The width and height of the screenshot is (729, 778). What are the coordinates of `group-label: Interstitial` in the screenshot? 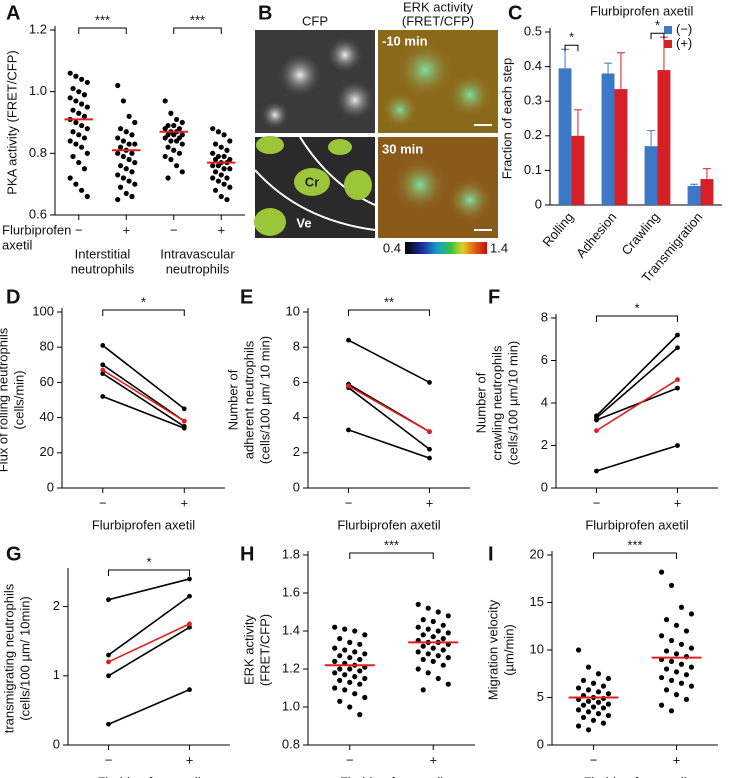 It's located at (103, 253).